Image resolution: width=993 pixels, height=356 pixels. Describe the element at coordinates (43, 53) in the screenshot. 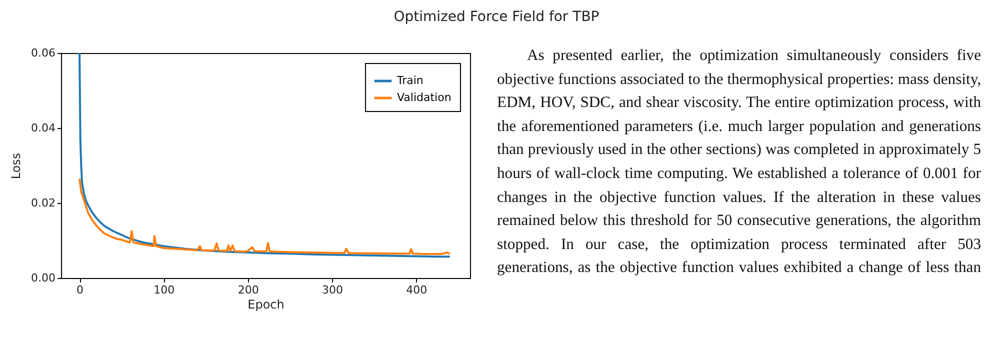

I see `y-tick-label: 0.06` at that location.